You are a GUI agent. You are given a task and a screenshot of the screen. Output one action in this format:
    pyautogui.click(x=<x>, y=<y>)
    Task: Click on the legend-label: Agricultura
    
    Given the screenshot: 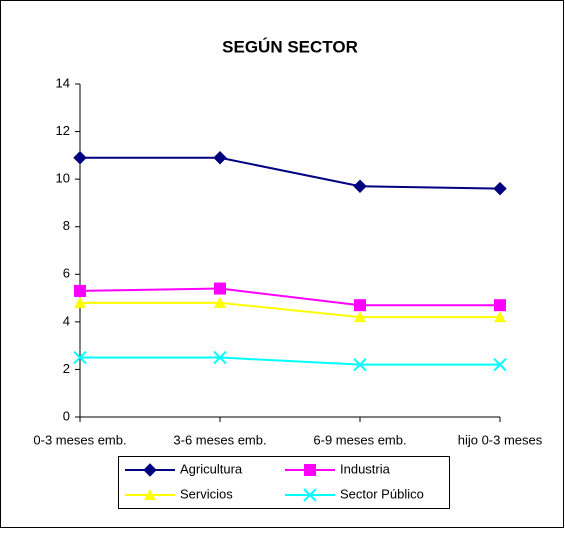 What is the action you would take?
    pyautogui.click(x=211, y=468)
    